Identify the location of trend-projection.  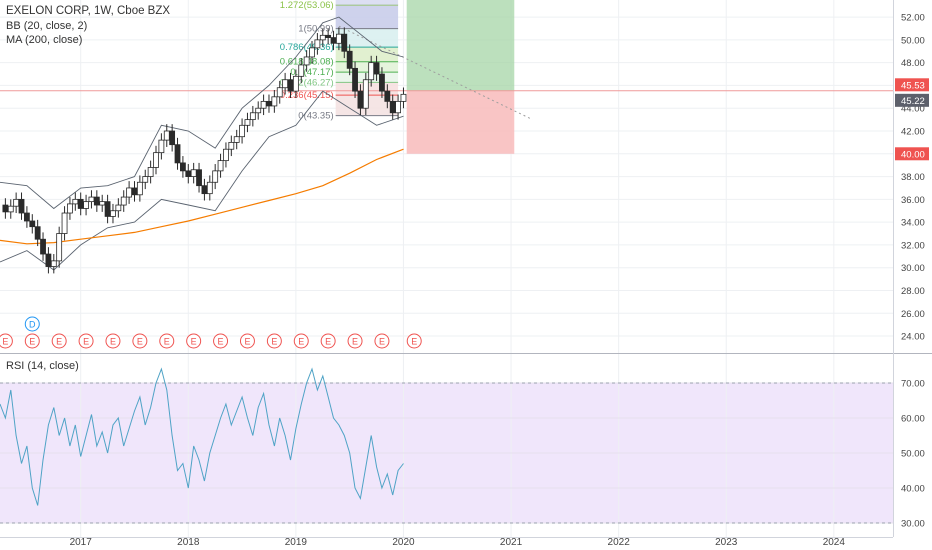
(435, 73).